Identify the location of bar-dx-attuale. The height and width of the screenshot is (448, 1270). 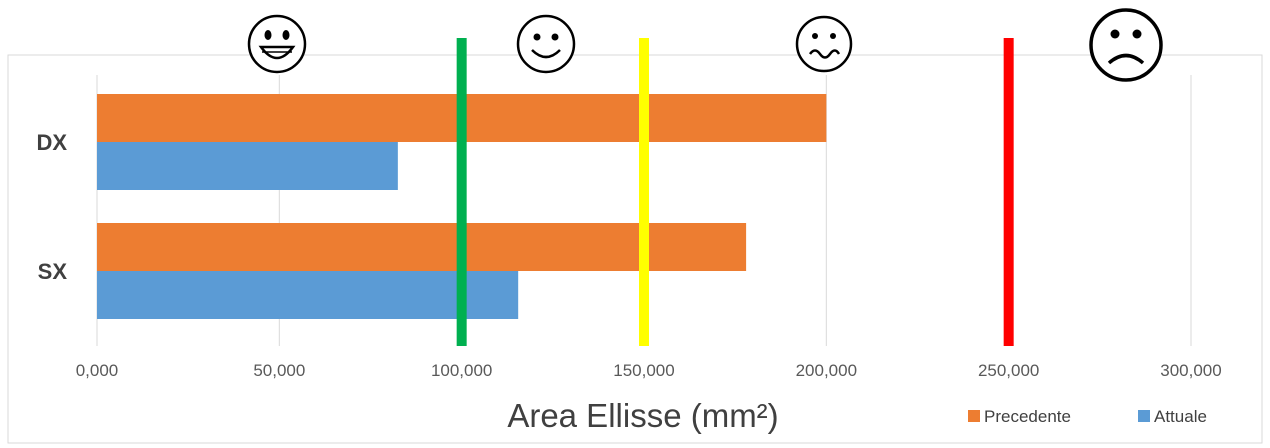
(247, 166).